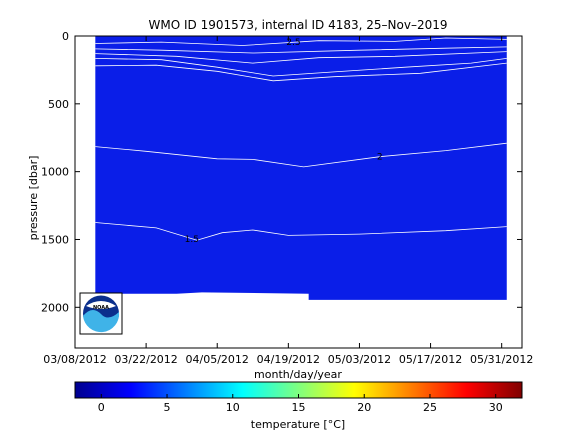 The image size is (576, 432). Describe the element at coordinates (101, 308) in the screenshot. I see `noaa-logo-text: NOAA` at that location.